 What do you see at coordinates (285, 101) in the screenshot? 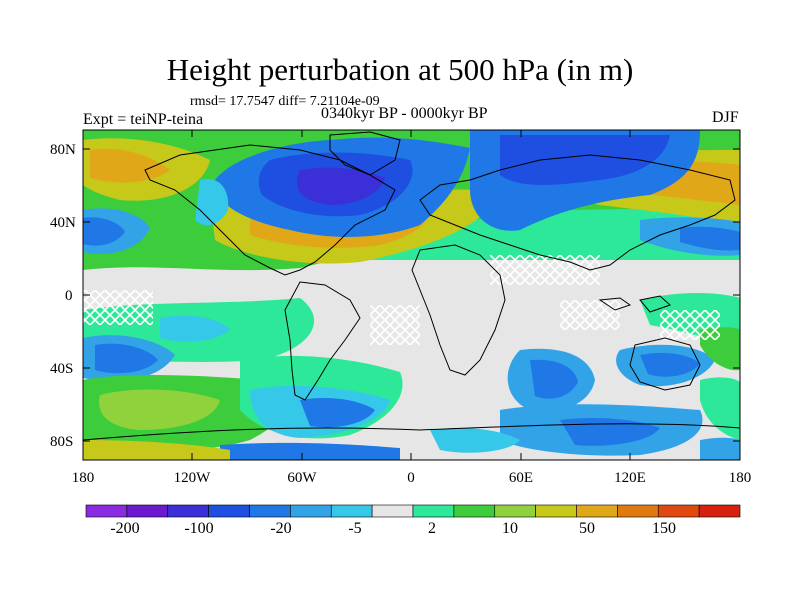
I see `stats-text: rmsd= 17.7547 diff= 7.21104e-09` at bounding box center [285, 101].